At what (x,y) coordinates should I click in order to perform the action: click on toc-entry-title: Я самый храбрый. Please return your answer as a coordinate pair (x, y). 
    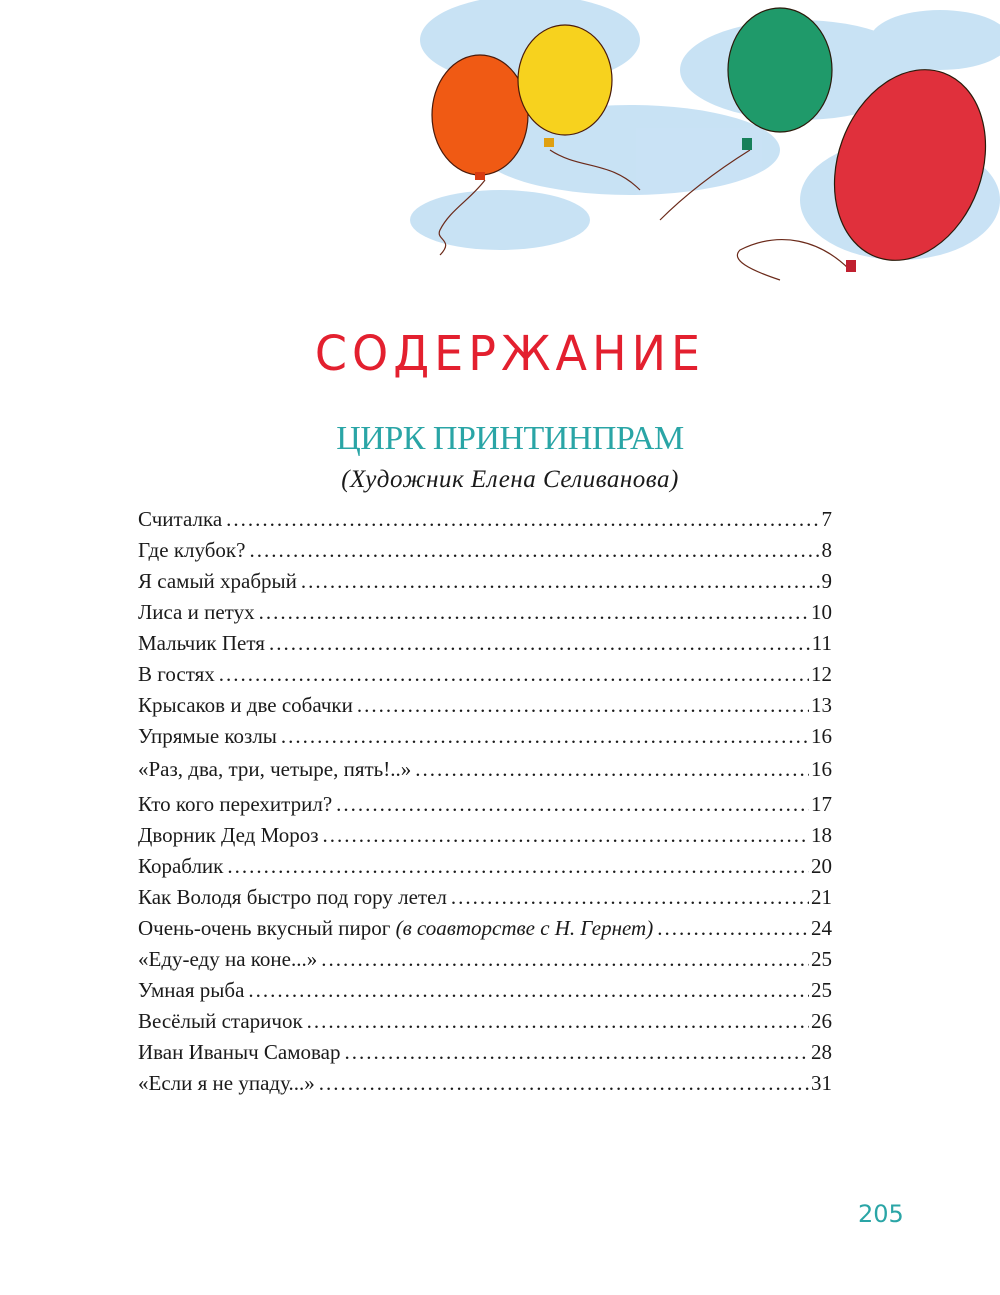
    Looking at the image, I should click on (217, 581).